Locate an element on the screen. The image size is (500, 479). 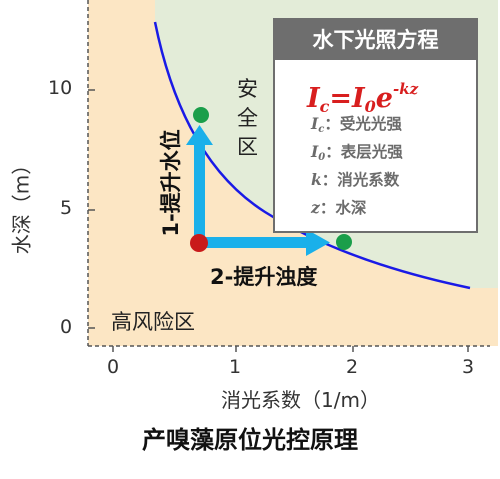
light-equation: Ic=I0e-kz is located at coordinates (362, 98).